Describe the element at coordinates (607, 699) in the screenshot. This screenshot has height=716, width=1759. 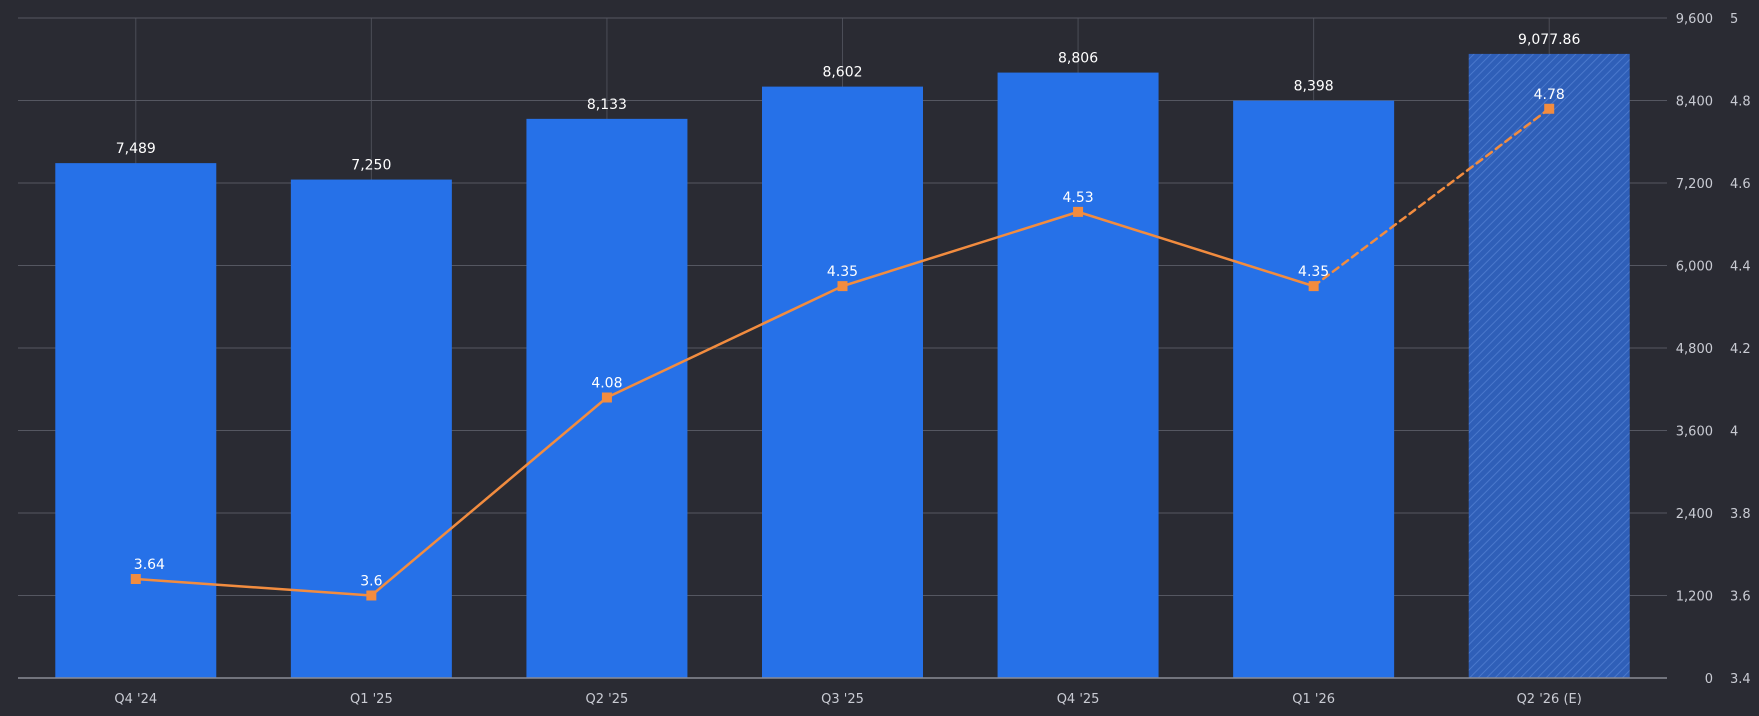
I see `x-tick-label-2: Q2 '25` at that location.